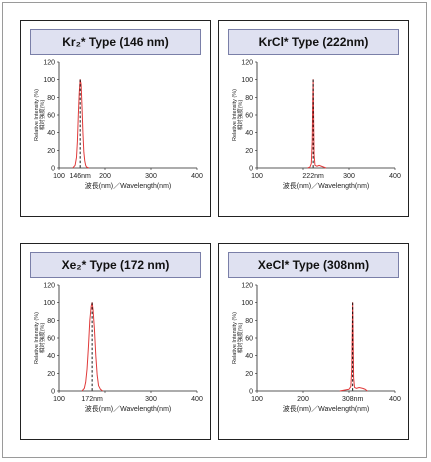  What do you see at coordinates (313, 176) in the screenshot?
I see `peak-wavelength-label: 222nm` at bounding box center [313, 176].